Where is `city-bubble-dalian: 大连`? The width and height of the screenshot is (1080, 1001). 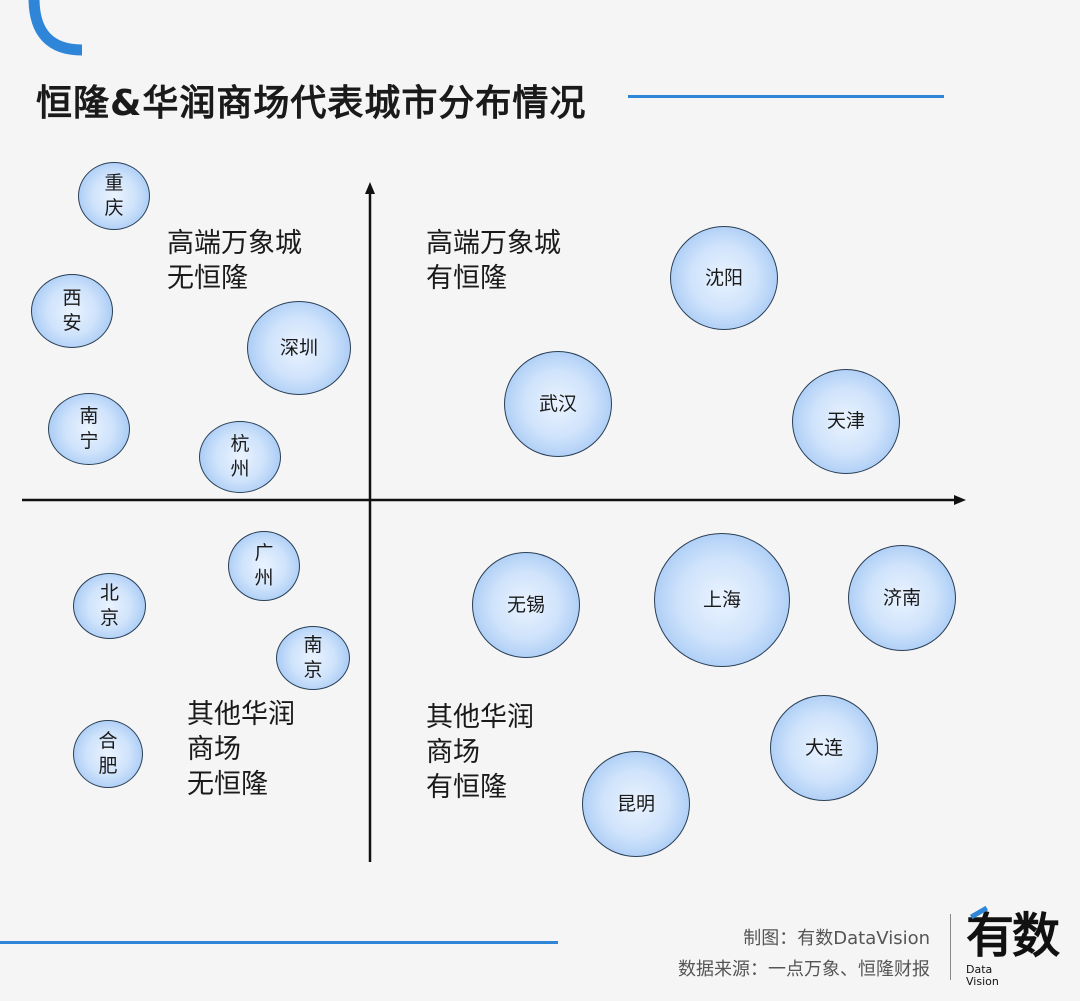 city-bubble-dalian: 大连 is located at coordinates (824, 748).